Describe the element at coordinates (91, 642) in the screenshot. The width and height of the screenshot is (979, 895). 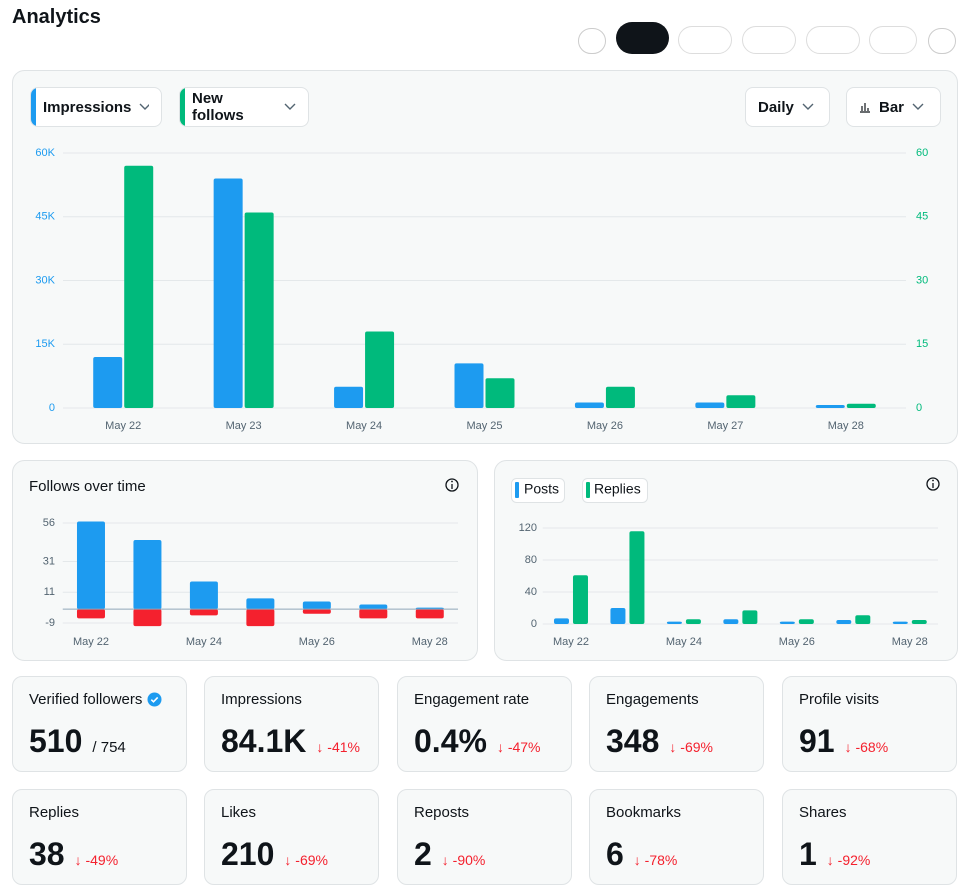
I see `x-tick-label: May 22` at that location.